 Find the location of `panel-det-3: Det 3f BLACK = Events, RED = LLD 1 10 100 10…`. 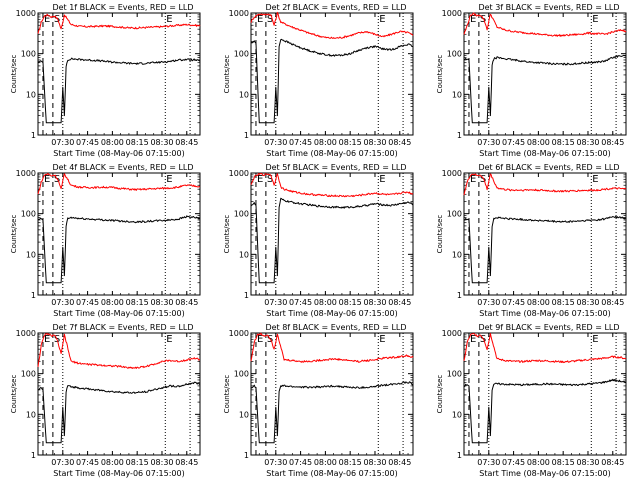

panel-det-3: Det 3f BLACK = Events, RED = LLD 1 10 100 10… is located at coordinates (531, 80).